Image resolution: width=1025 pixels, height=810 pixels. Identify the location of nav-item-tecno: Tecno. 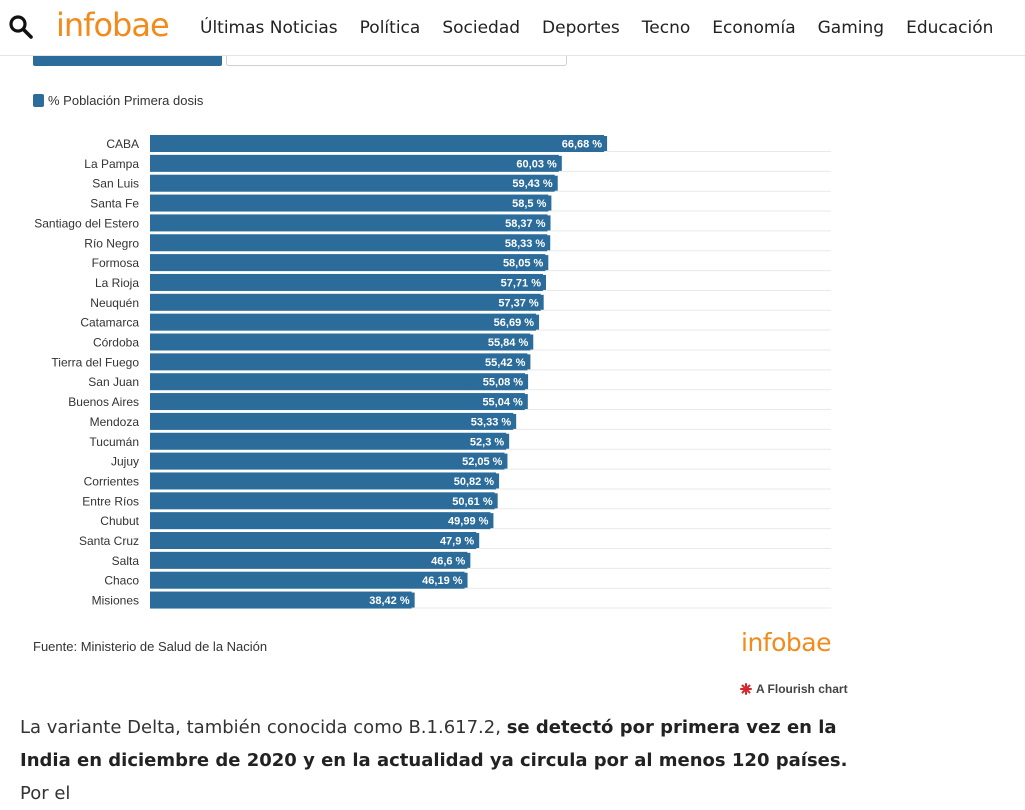
(666, 27).